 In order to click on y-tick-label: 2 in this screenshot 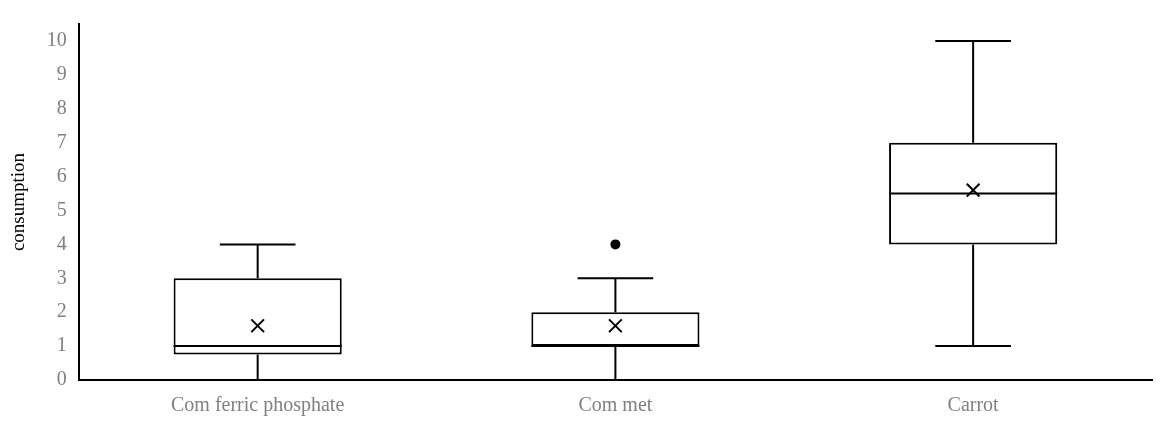, I will do `click(61, 310)`.